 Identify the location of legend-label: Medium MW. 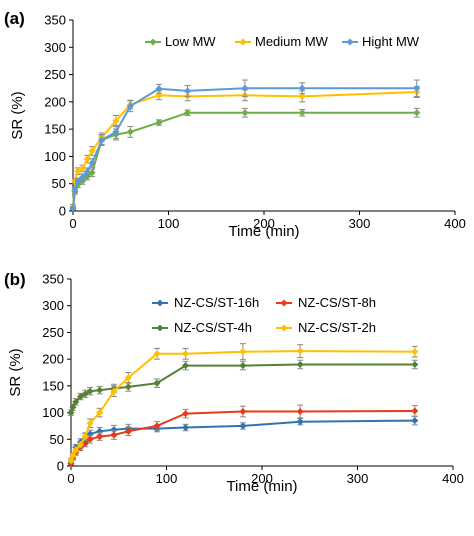
(292, 41).